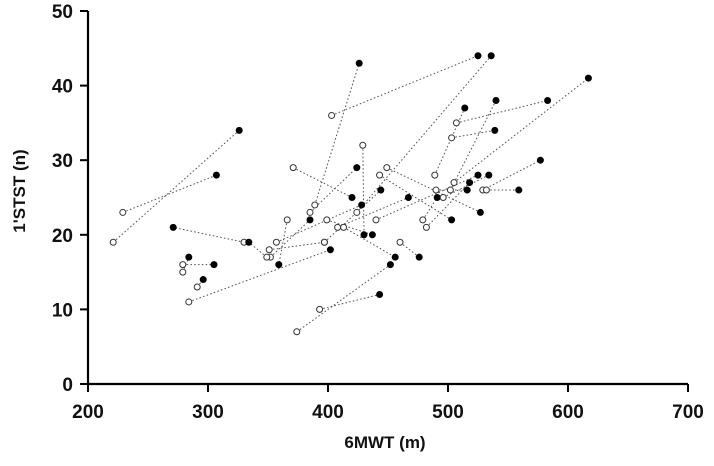 The width and height of the screenshot is (714, 466). I want to click on y-tick-label: 30, so click(62, 161).